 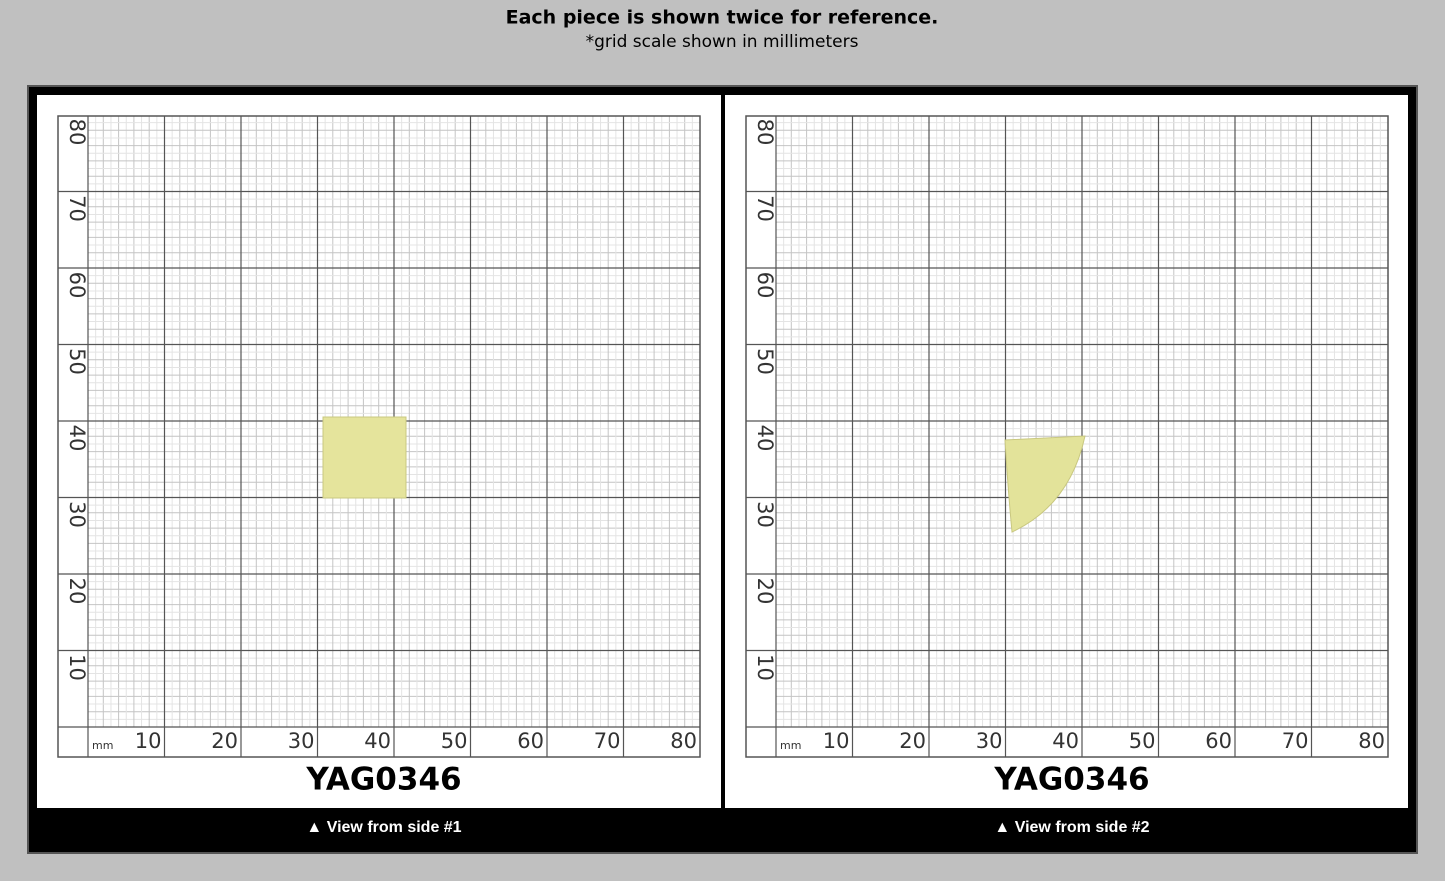 I want to click on title: Each piece is shown twice for reference., so click(x=722, y=18).